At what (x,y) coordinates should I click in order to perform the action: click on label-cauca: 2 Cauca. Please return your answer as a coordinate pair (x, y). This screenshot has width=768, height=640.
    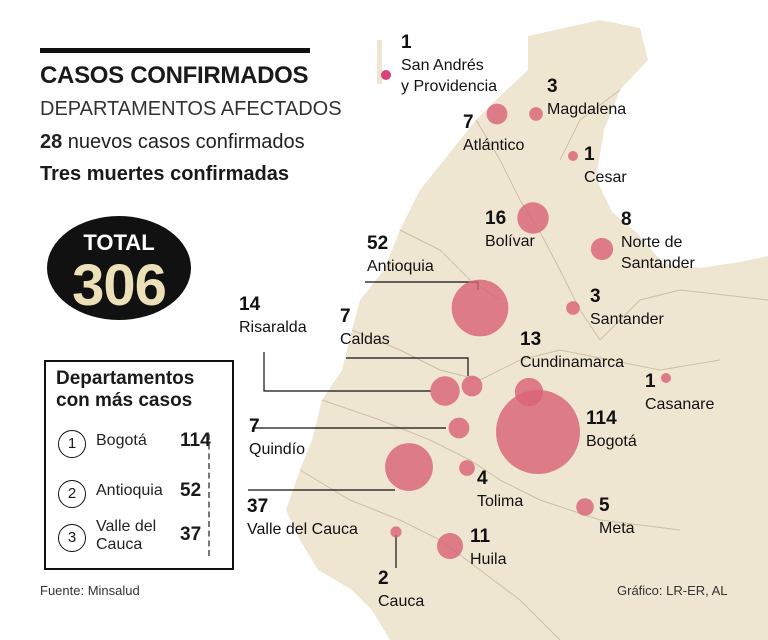
    Looking at the image, I should click on (401, 589).